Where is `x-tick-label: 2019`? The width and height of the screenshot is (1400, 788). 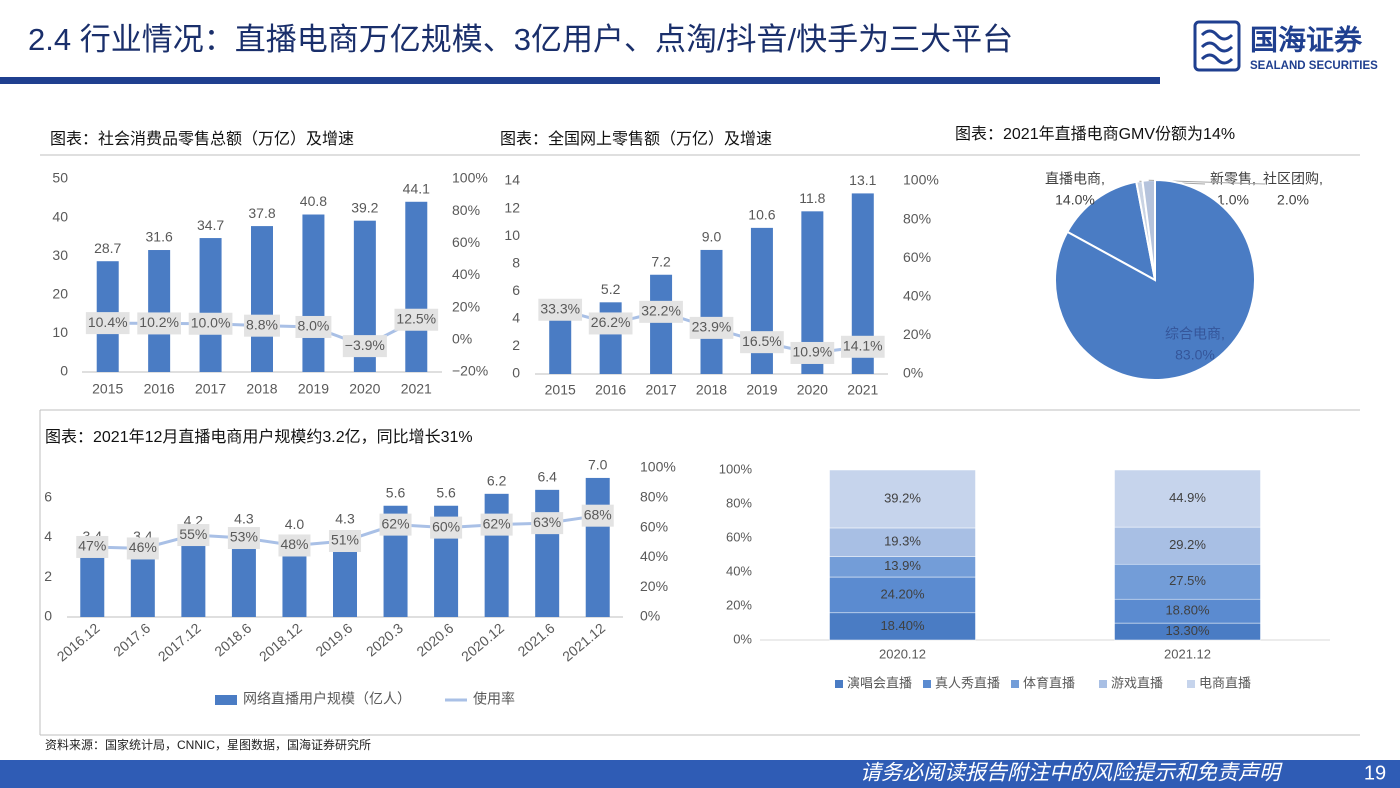 x-tick-label: 2019 is located at coordinates (313, 389).